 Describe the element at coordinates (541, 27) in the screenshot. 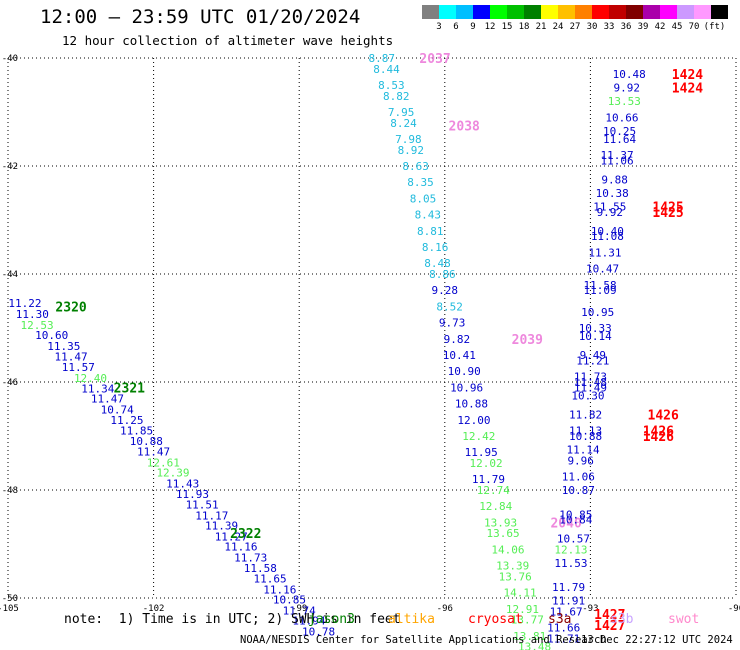

I see `color-scale-label: 21` at that location.